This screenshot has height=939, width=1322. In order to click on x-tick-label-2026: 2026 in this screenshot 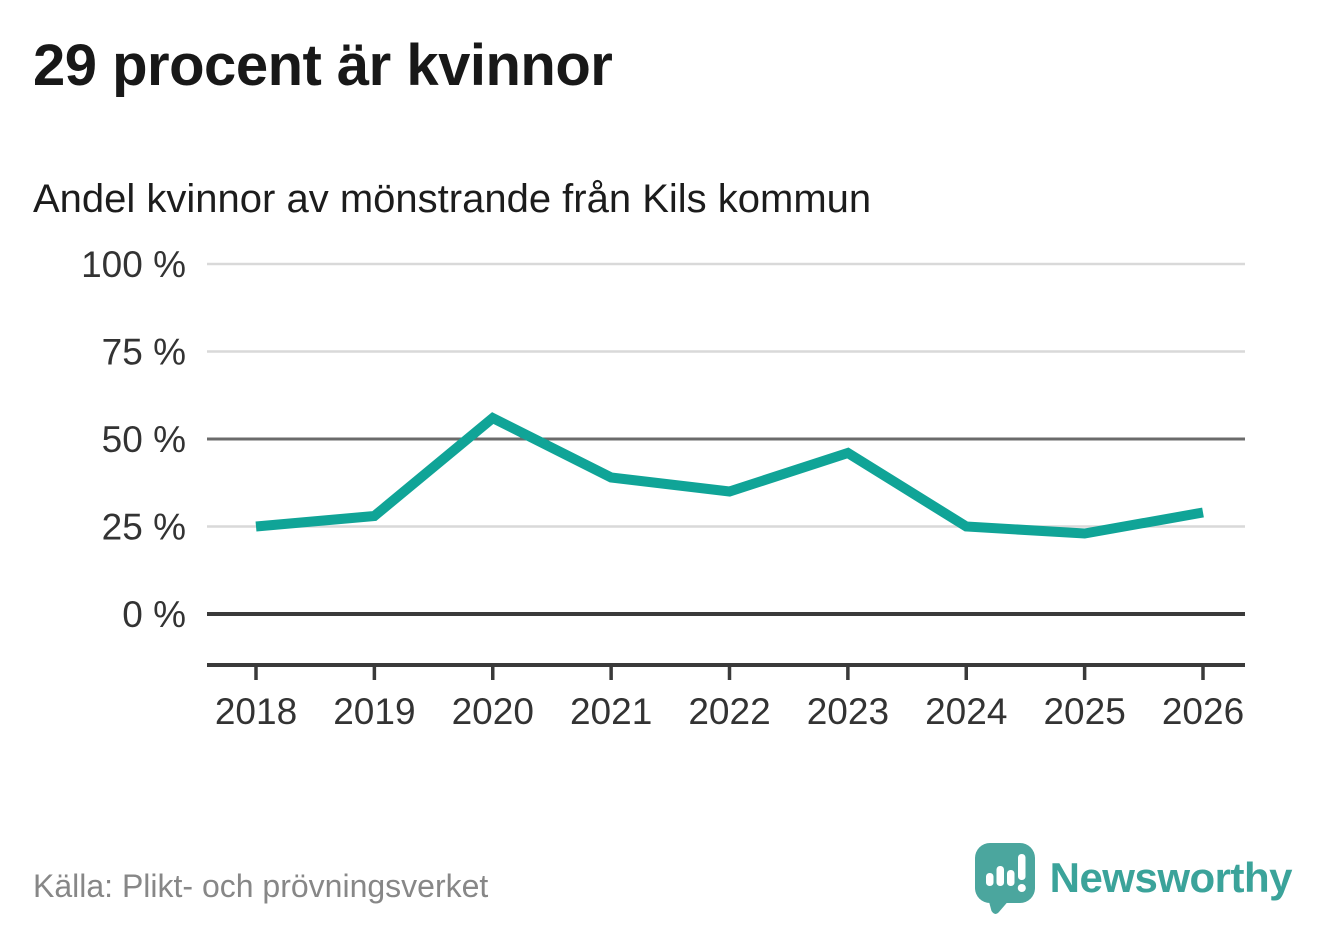, I will do `click(1203, 711)`.